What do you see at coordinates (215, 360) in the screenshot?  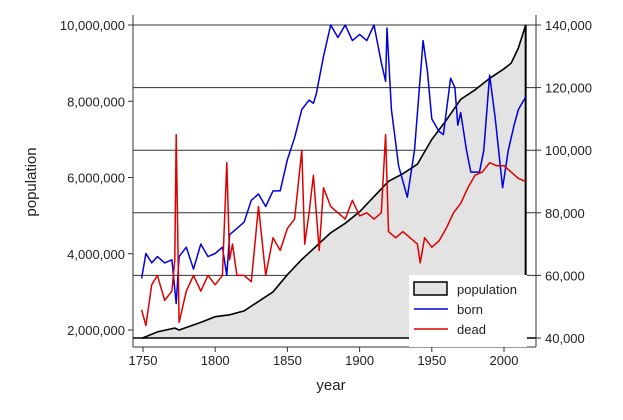 I see `x-tick-label: 1800` at bounding box center [215, 360].